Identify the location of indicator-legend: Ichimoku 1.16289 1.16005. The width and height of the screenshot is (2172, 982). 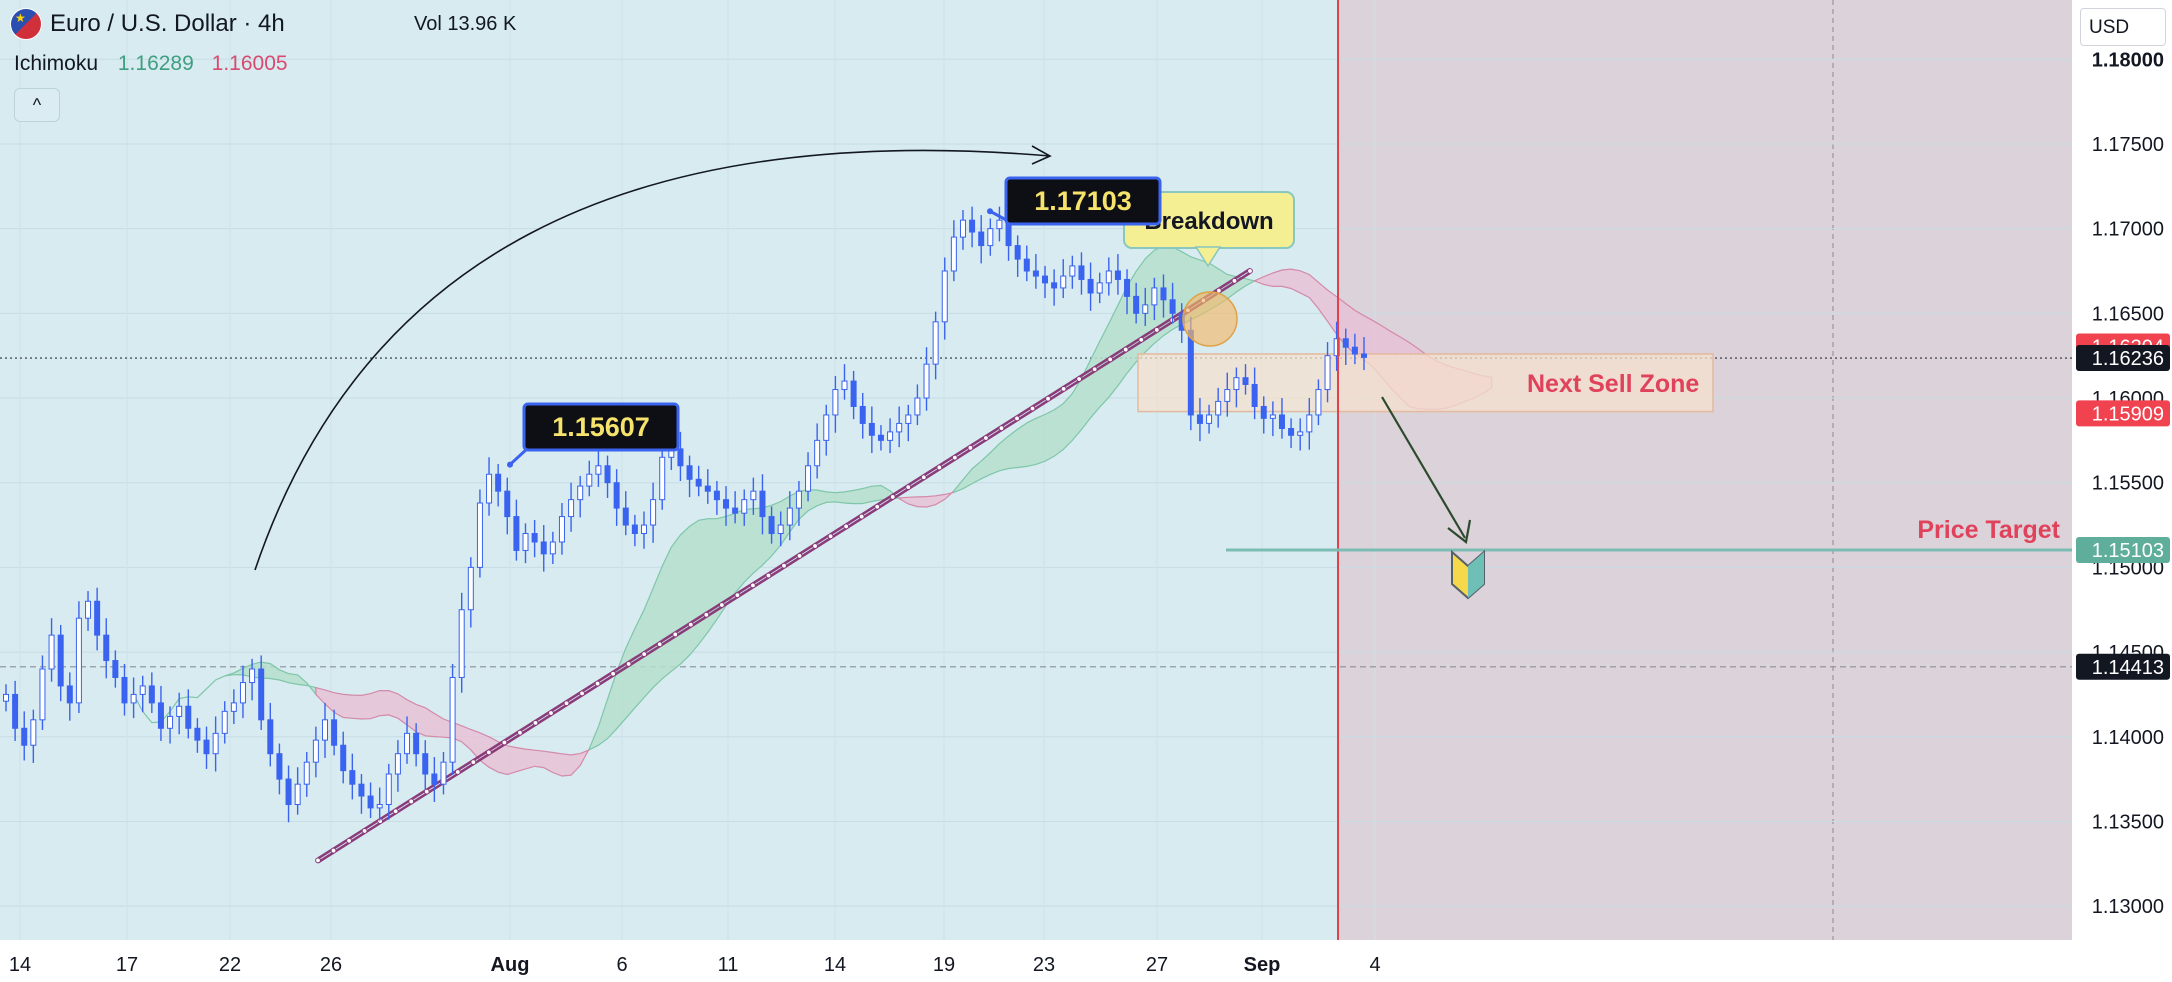
(151, 64).